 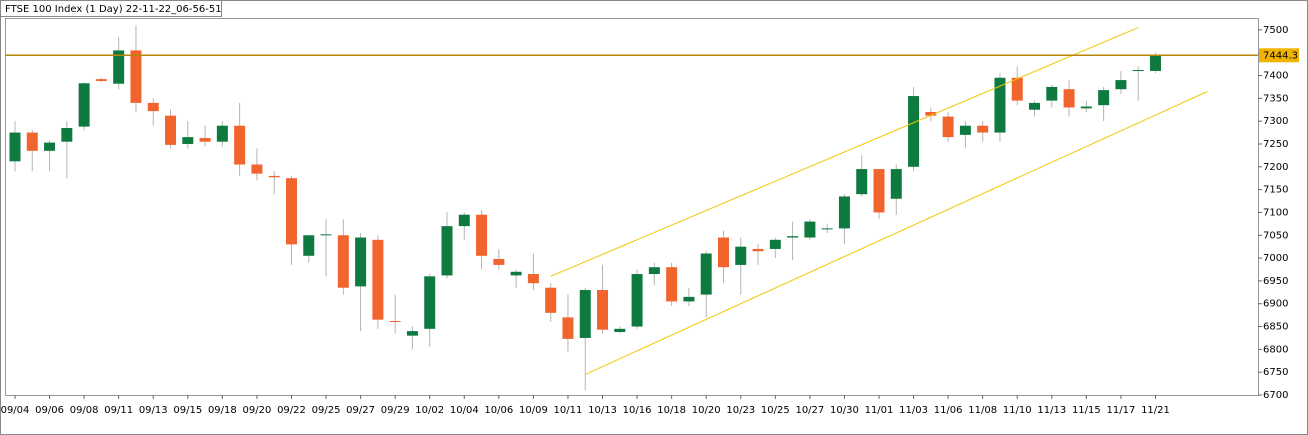 What do you see at coordinates (1275, 98) in the screenshot?
I see `y-tick-label: 7350` at bounding box center [1275, 98].